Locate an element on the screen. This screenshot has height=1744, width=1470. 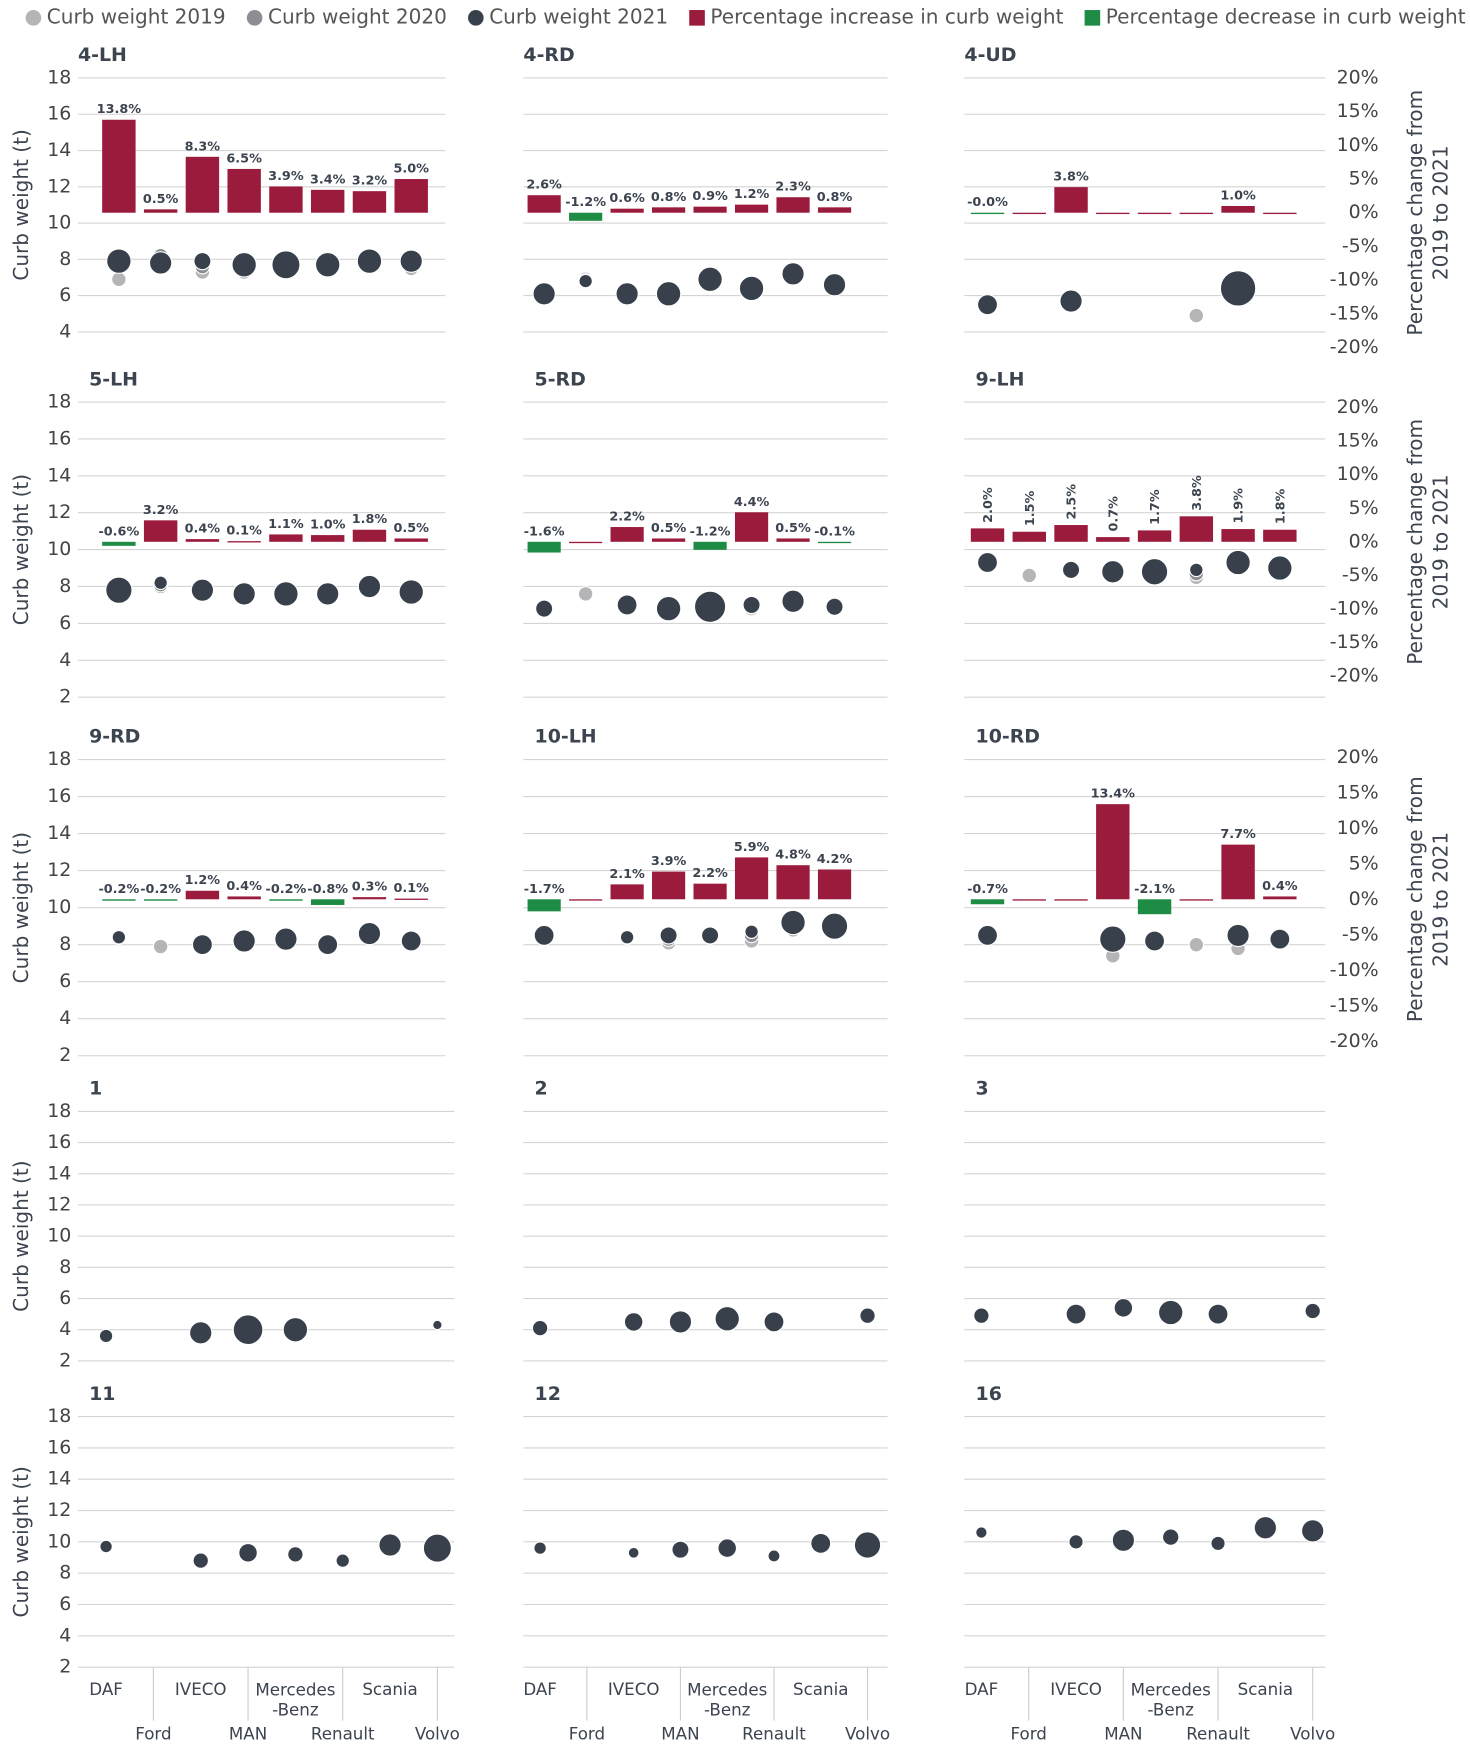
legend-label: Curb weight 2019 is located at coordinates (136, 16).